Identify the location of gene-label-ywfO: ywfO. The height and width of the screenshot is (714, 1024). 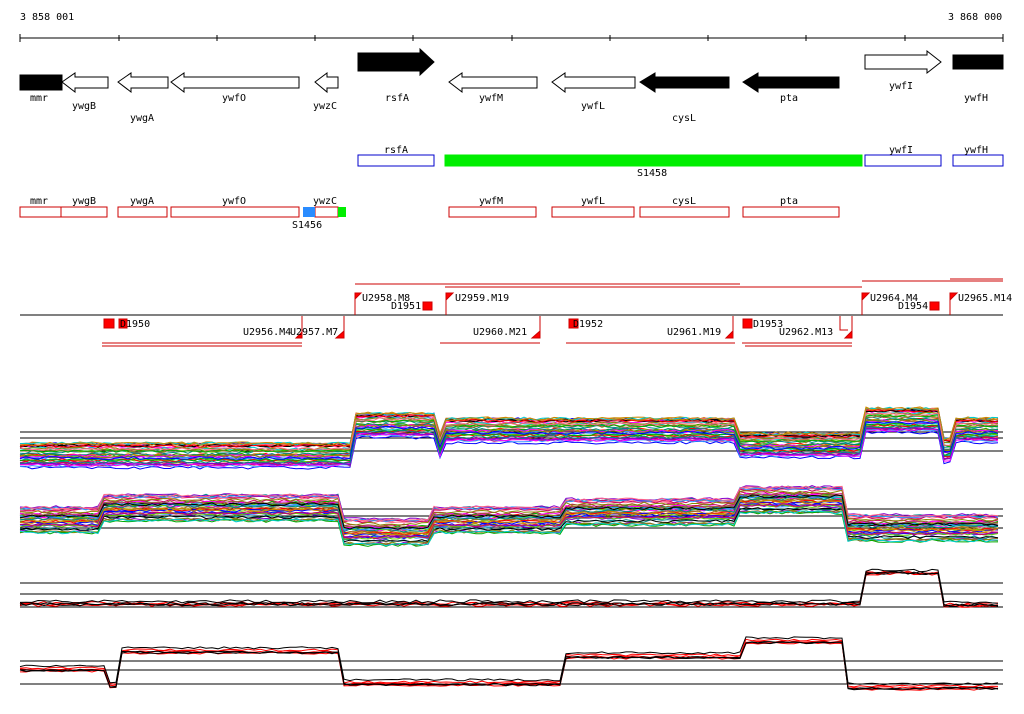
(234, 98).